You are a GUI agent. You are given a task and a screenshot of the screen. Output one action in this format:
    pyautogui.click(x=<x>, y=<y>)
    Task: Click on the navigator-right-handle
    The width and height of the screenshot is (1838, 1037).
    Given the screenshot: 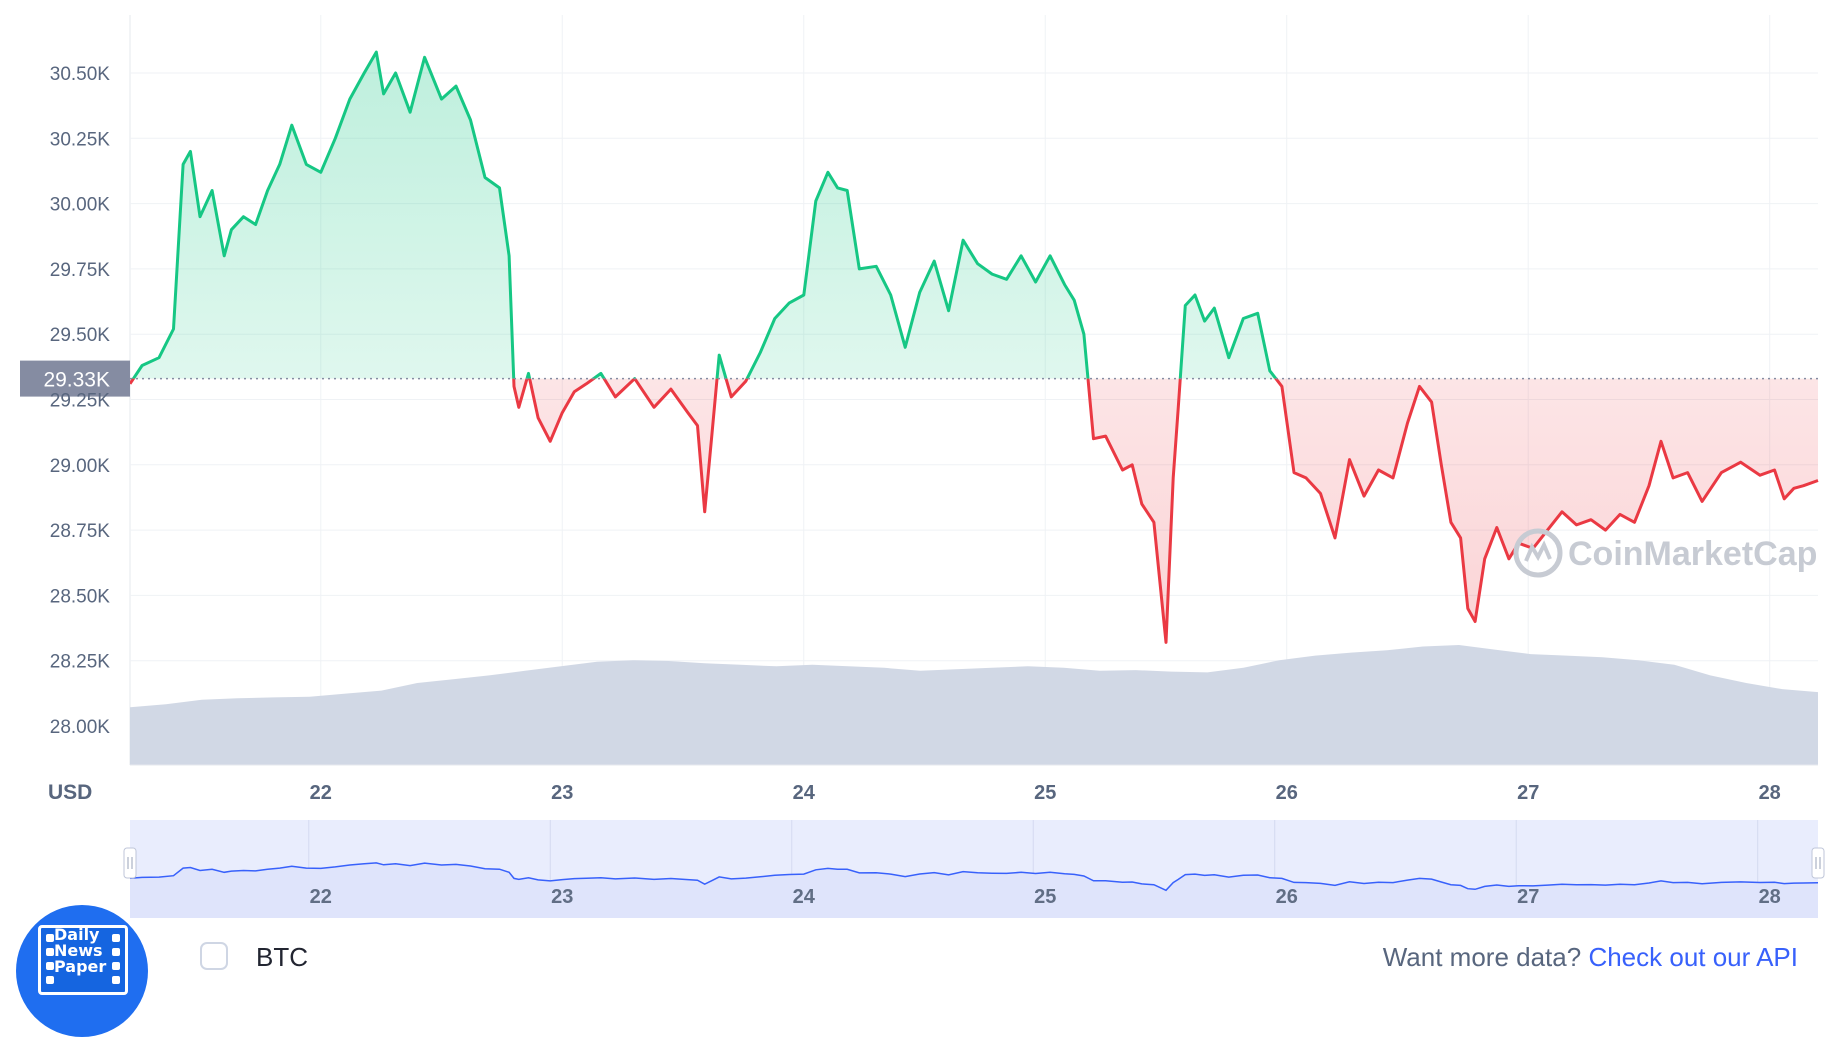 What is the action you would take?
    pyautogui.click(x=1818, y=863)
    